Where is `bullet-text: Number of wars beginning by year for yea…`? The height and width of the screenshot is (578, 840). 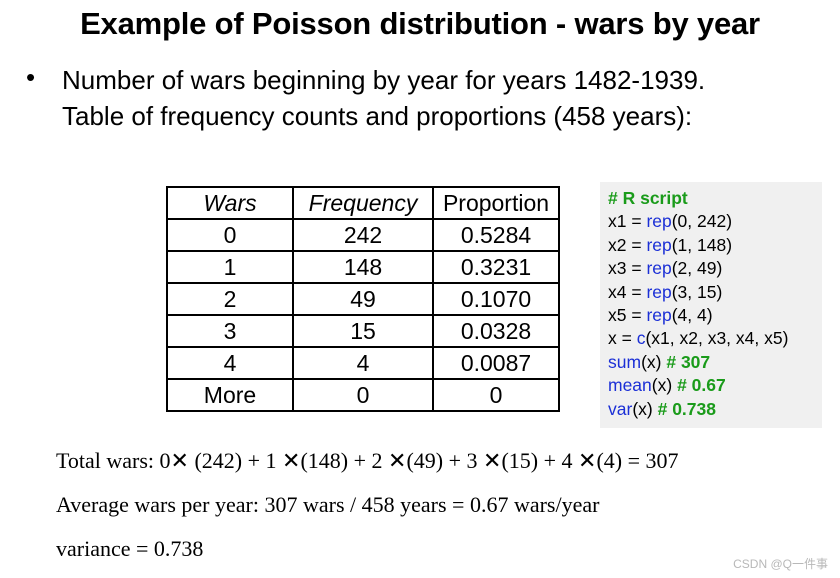
bullet-text: Number of wars beginning by year for yea… is located at coordinates (383, 98).